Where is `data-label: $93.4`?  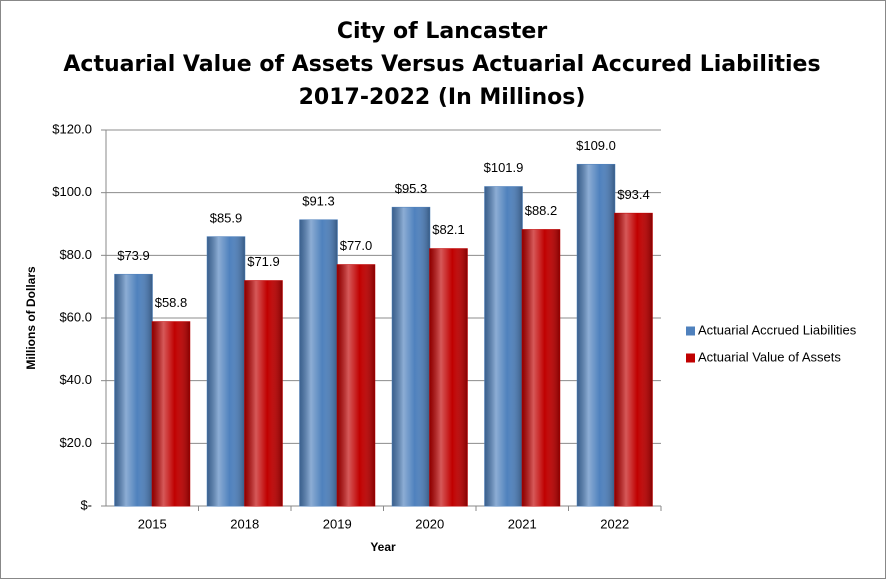
data-label: $93.4 is located at coordinates (633, 194).